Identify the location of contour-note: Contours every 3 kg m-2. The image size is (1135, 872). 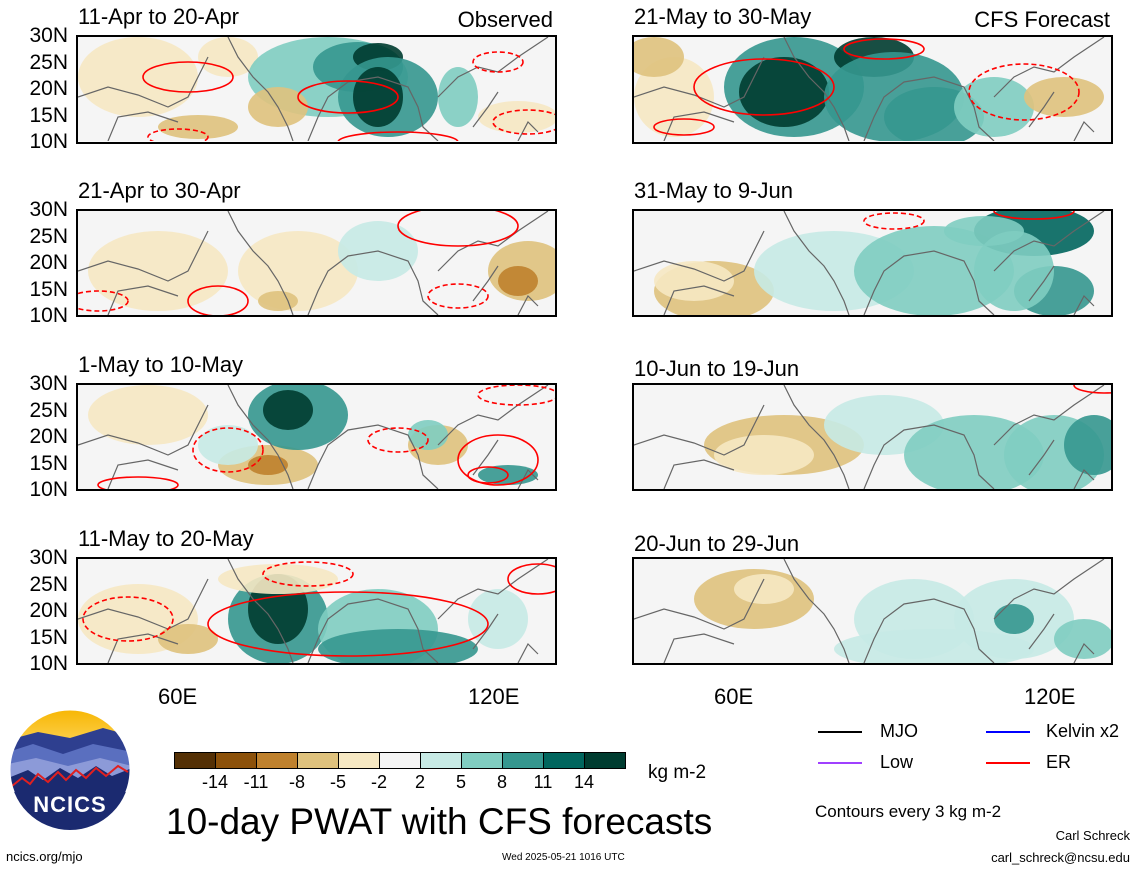
(908, 811).